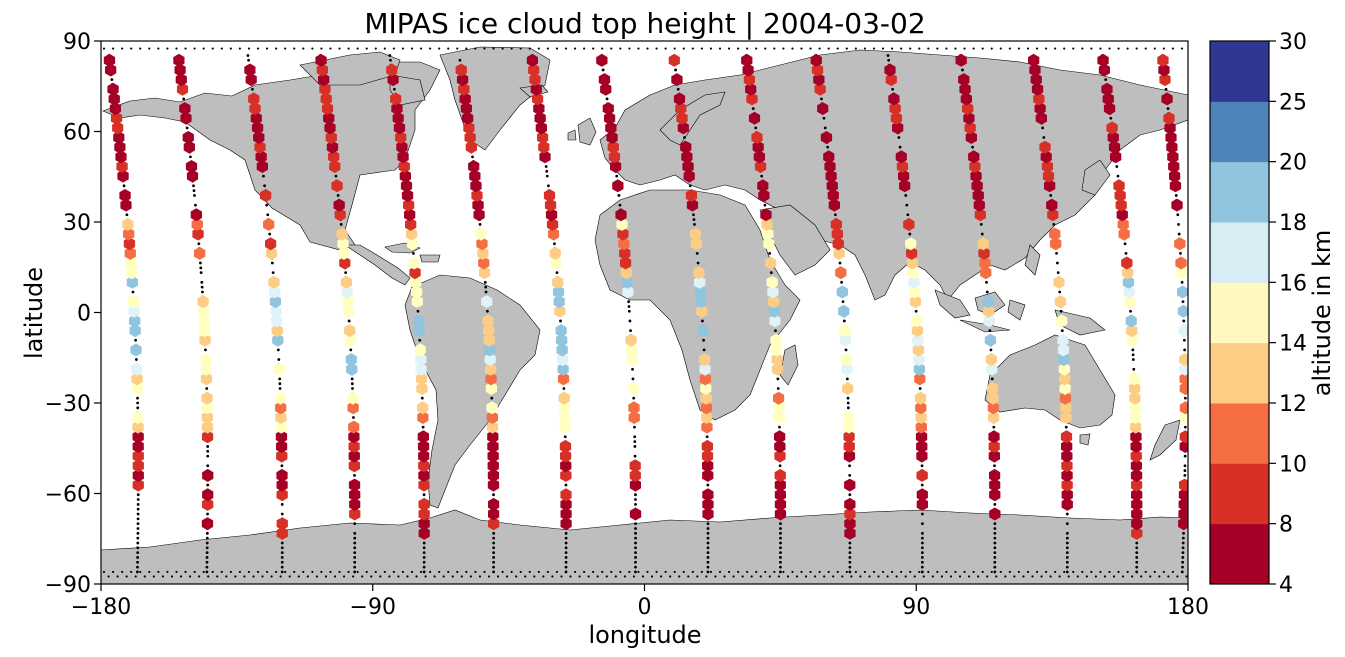  Describe the element at coordinates (644, 23) in the screenshot. I see `chart-title: MIPAS ice cloud top height | 2004-03-02` at that location.